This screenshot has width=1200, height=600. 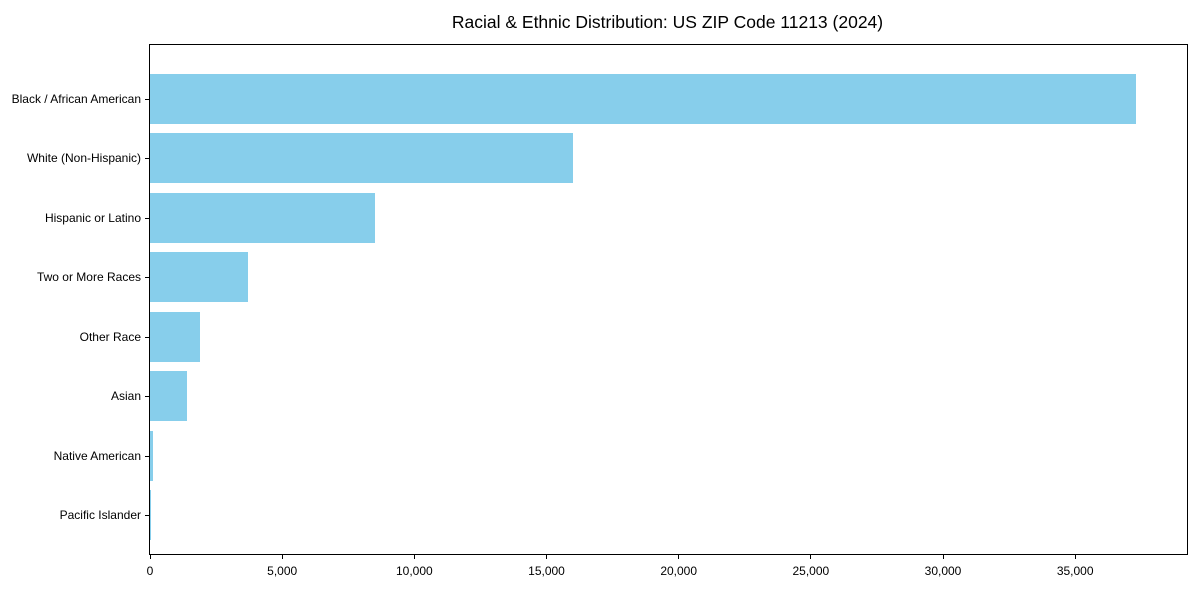 I want to click on bar-black-african-american, so click(x=643, y=98).